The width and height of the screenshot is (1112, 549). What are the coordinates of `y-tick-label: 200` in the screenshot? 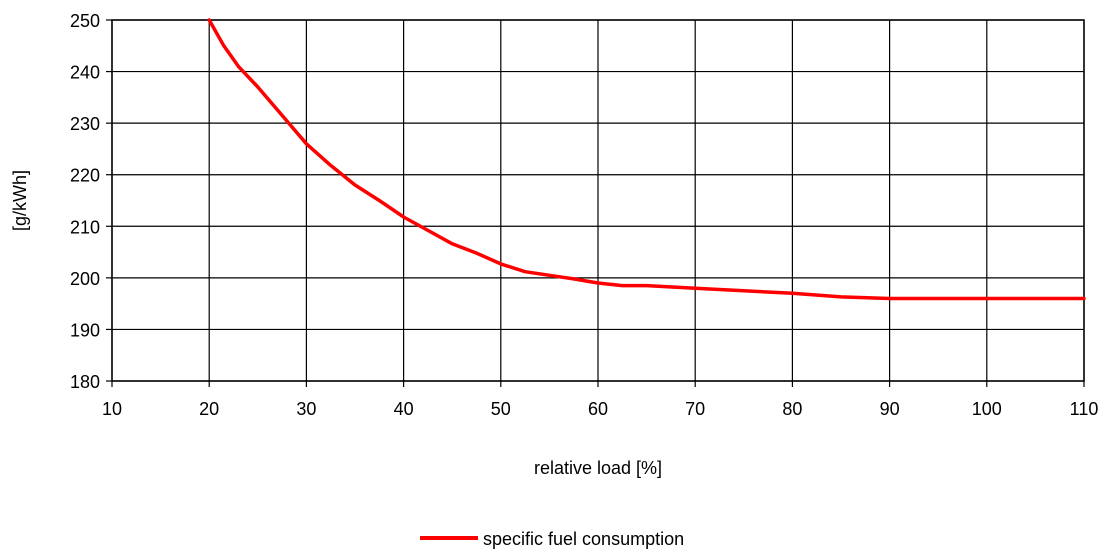 It's located at (85, 279).